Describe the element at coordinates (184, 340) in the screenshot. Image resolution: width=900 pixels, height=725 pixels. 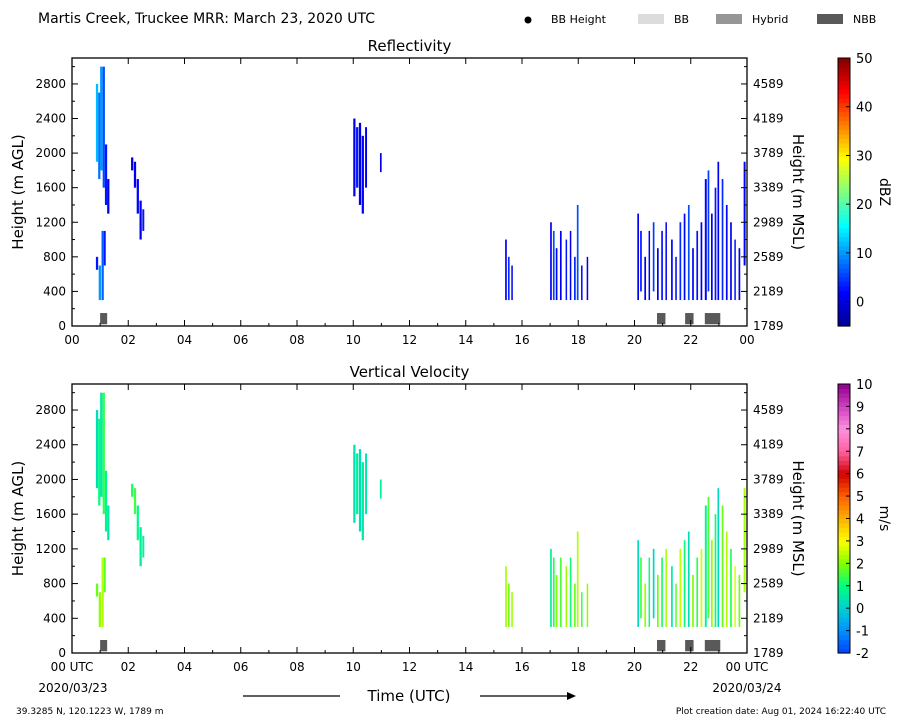
I see `x-tick-label: 04` at that location.